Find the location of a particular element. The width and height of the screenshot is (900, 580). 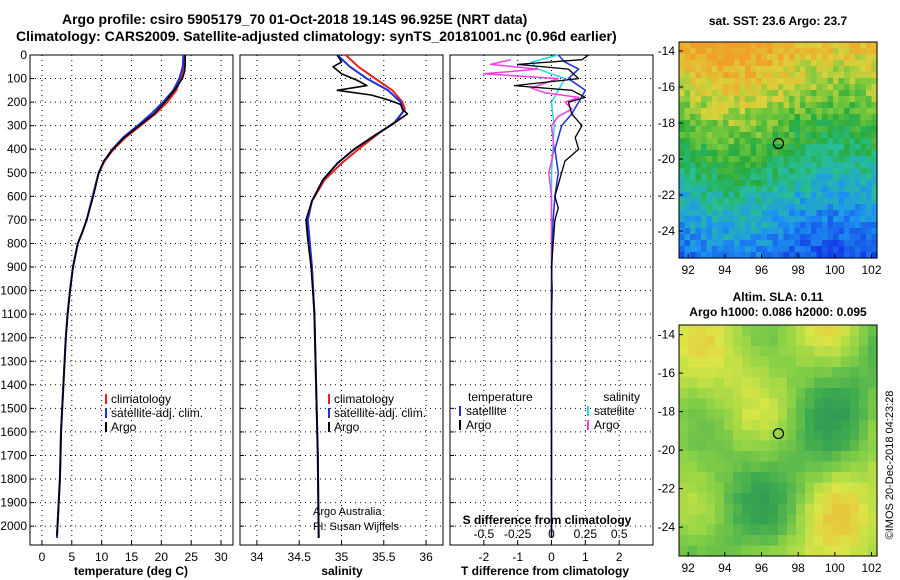

tick-label-x: 30 is located at coordinates (221, 557).